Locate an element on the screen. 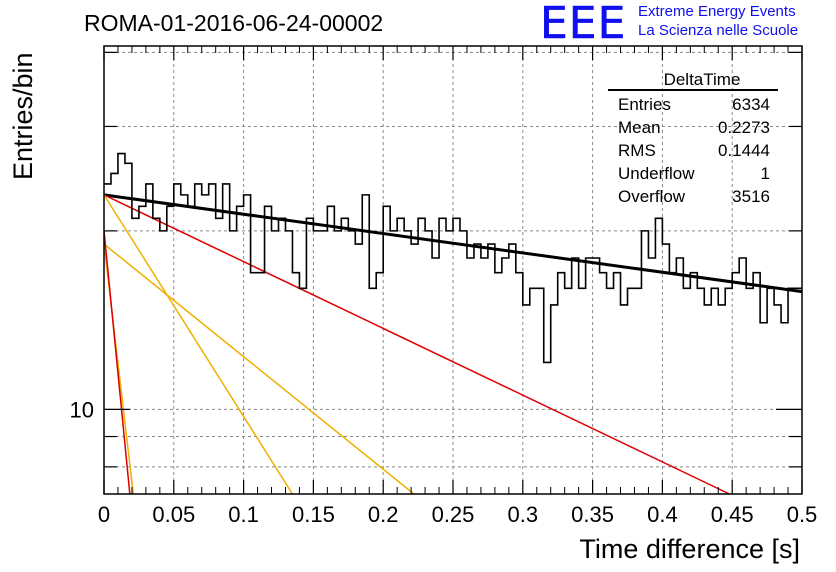 Image resolution: width=836 pixels, height=572 pixels. x-tick-label: 0.1 is located at coordinates (243, 514).